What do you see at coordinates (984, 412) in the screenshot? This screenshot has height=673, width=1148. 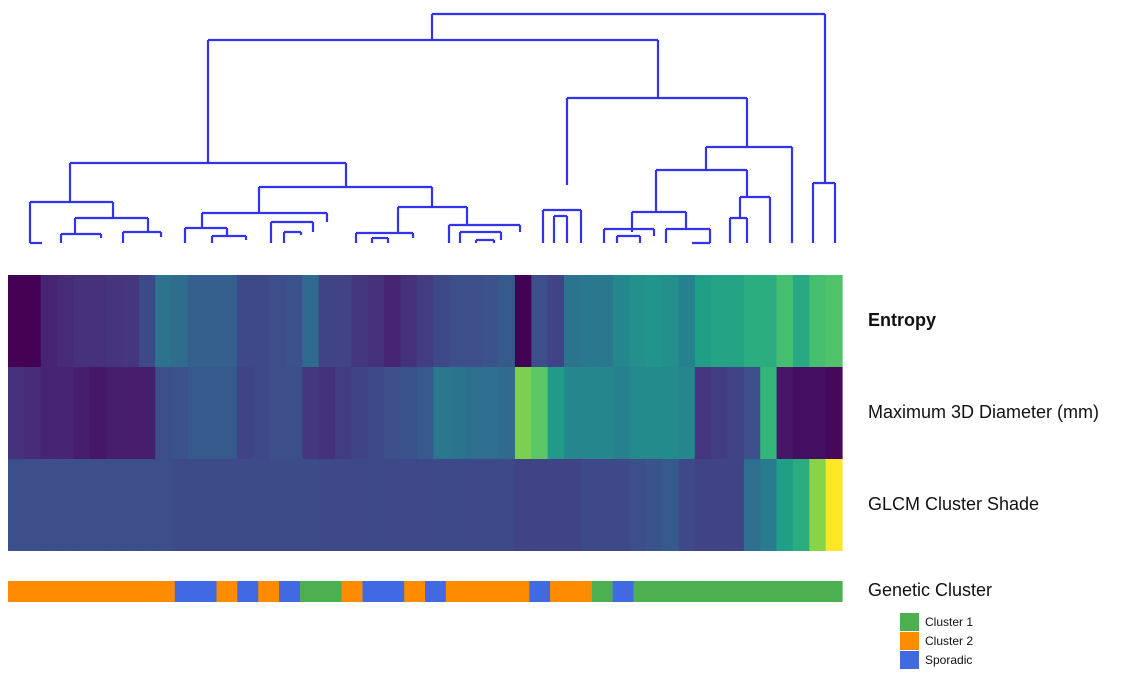 I see `row-label: Maximum 3D Diameter (mm)` at bounding box center [984, 412].